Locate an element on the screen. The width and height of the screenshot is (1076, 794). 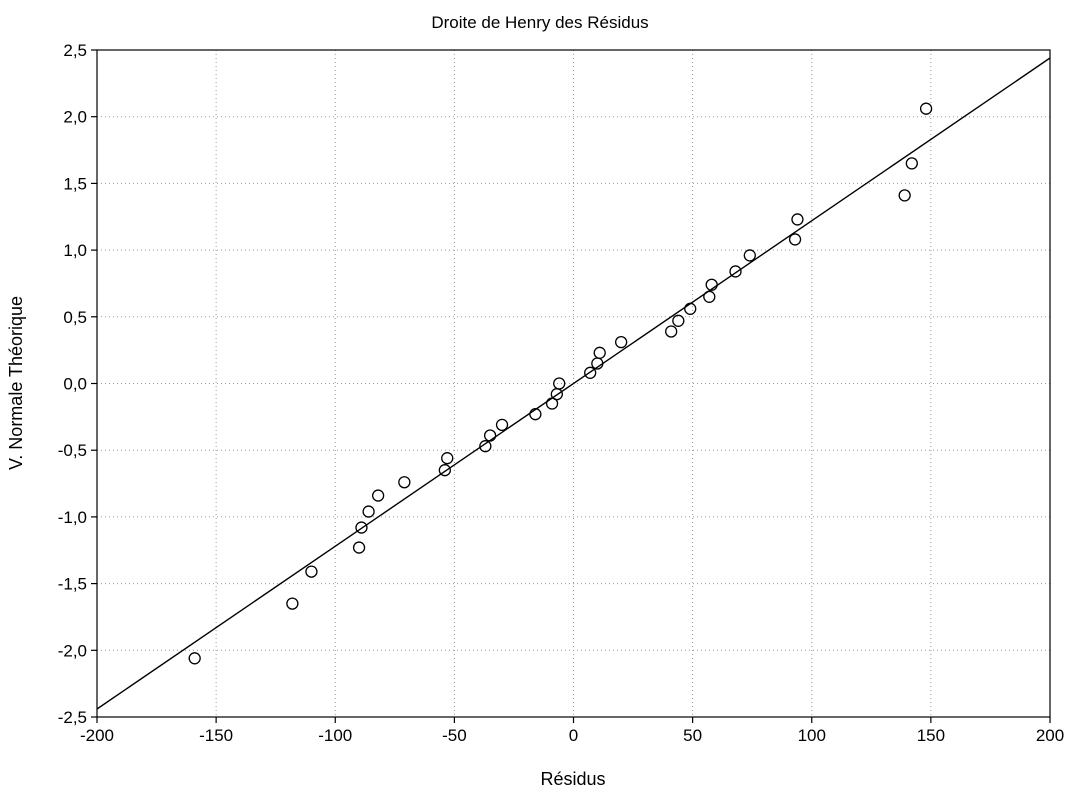
x-tick-label: -100 is located at coordinates (335, 735).